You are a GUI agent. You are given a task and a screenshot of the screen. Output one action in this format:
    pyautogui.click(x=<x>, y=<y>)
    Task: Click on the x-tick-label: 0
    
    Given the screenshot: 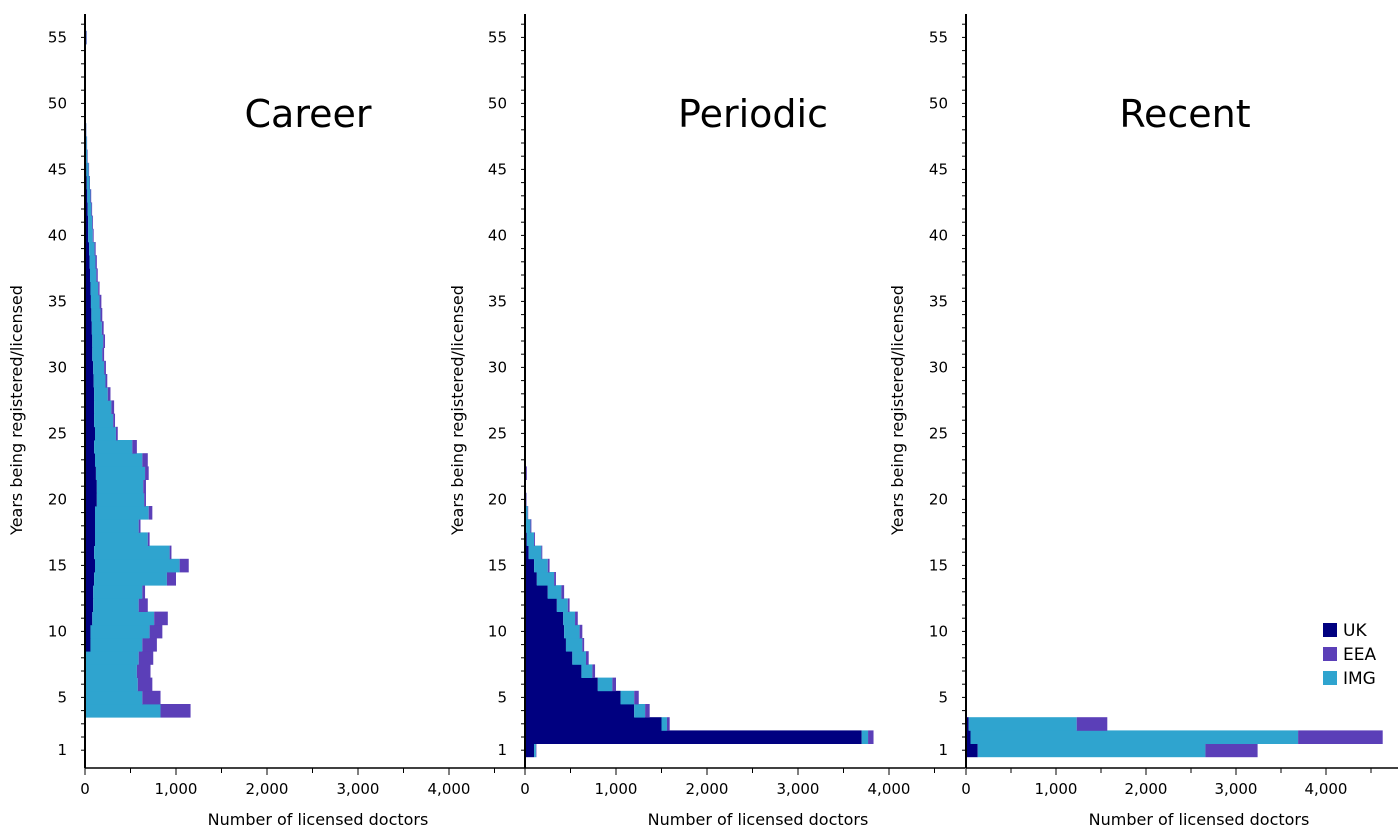 What is the action you would take?
    pyautogui.click(x=525, y=789)
    